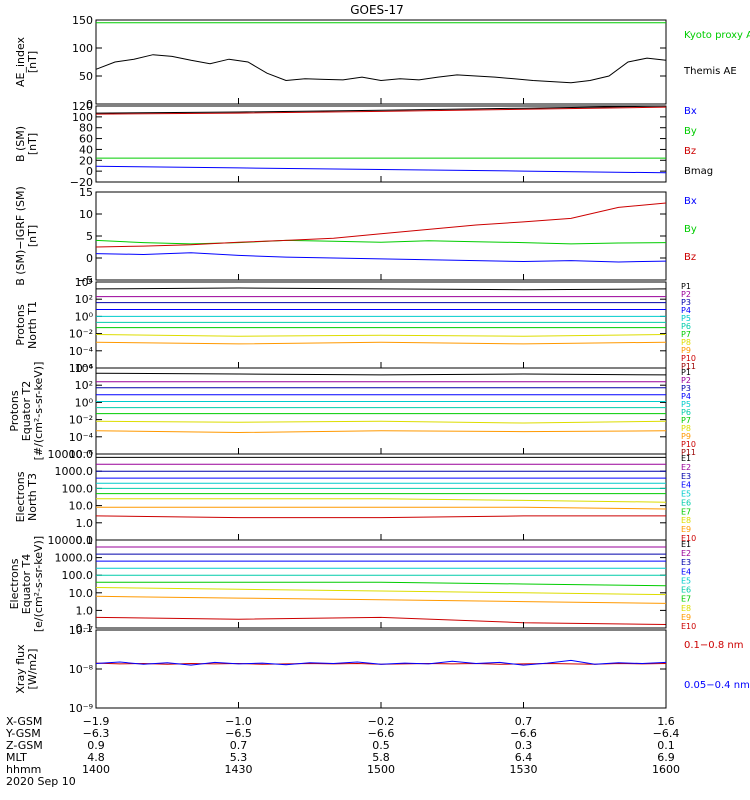 Image resolution: width=750 pixels, height=800 pixels. What do you see at coordinates (666, 769) in the screenshot?
I see `x-tick-label: 1600` at bounding box center [666, 769].